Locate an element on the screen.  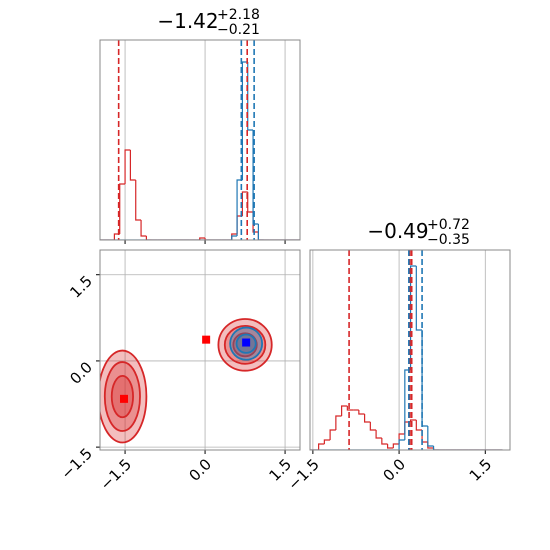
title-sup: +0.72 is located at coordinates (448, 225).